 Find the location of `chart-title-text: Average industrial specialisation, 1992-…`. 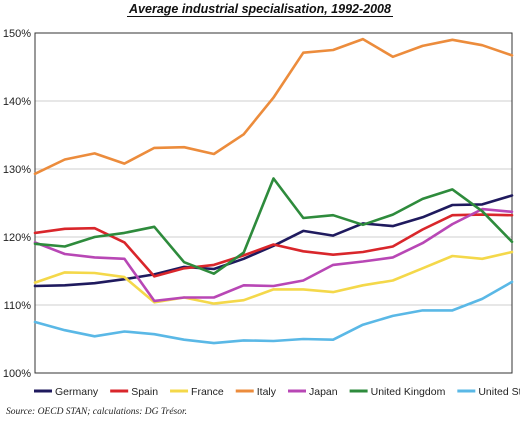

chart-title-text: Average industrial specialisation, 1992-… is located at coordinates (260, 9).